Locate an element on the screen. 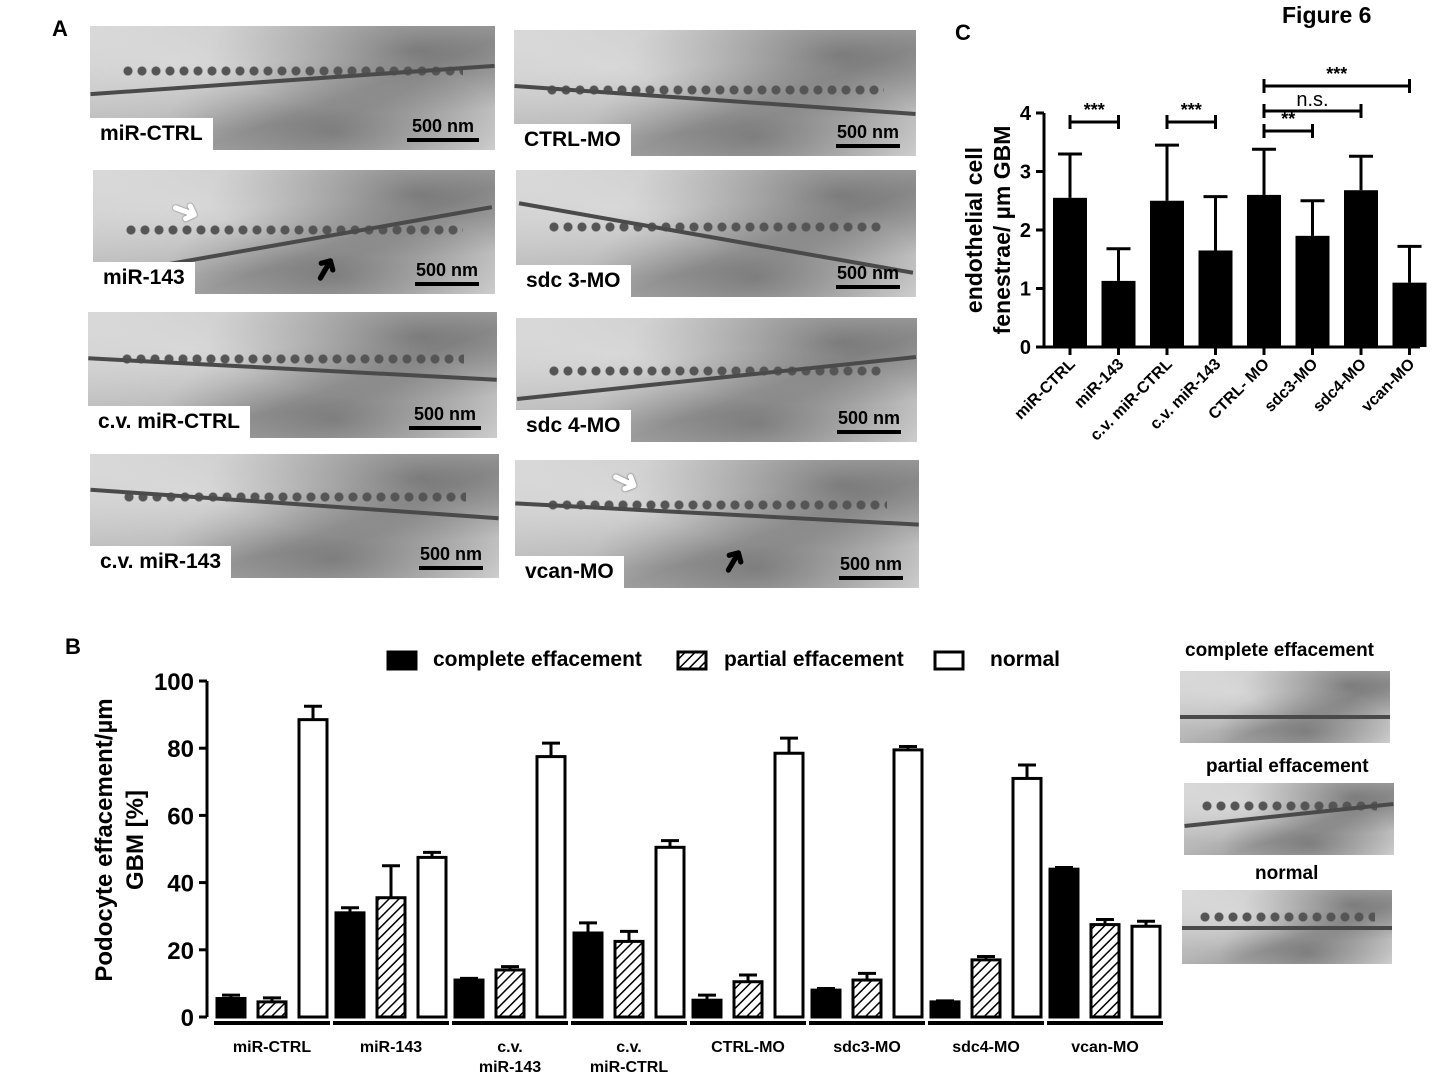 Image resolution: width=1456 pixels, height=1088 pixels. legend-label: normal is located at coordinates (1025, 659).